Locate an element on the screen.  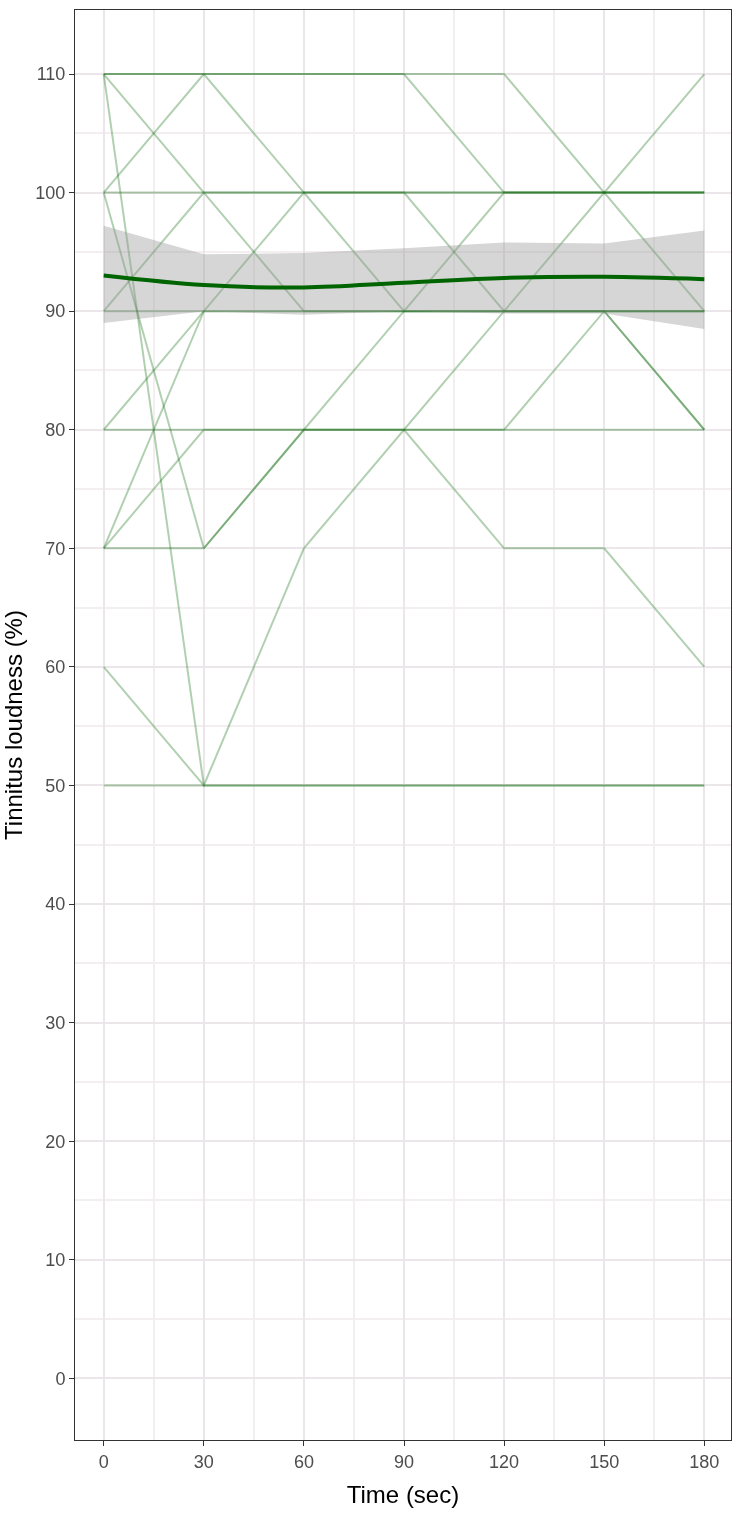
x-tick-label: 120 is located at coordinates (504, 1461).